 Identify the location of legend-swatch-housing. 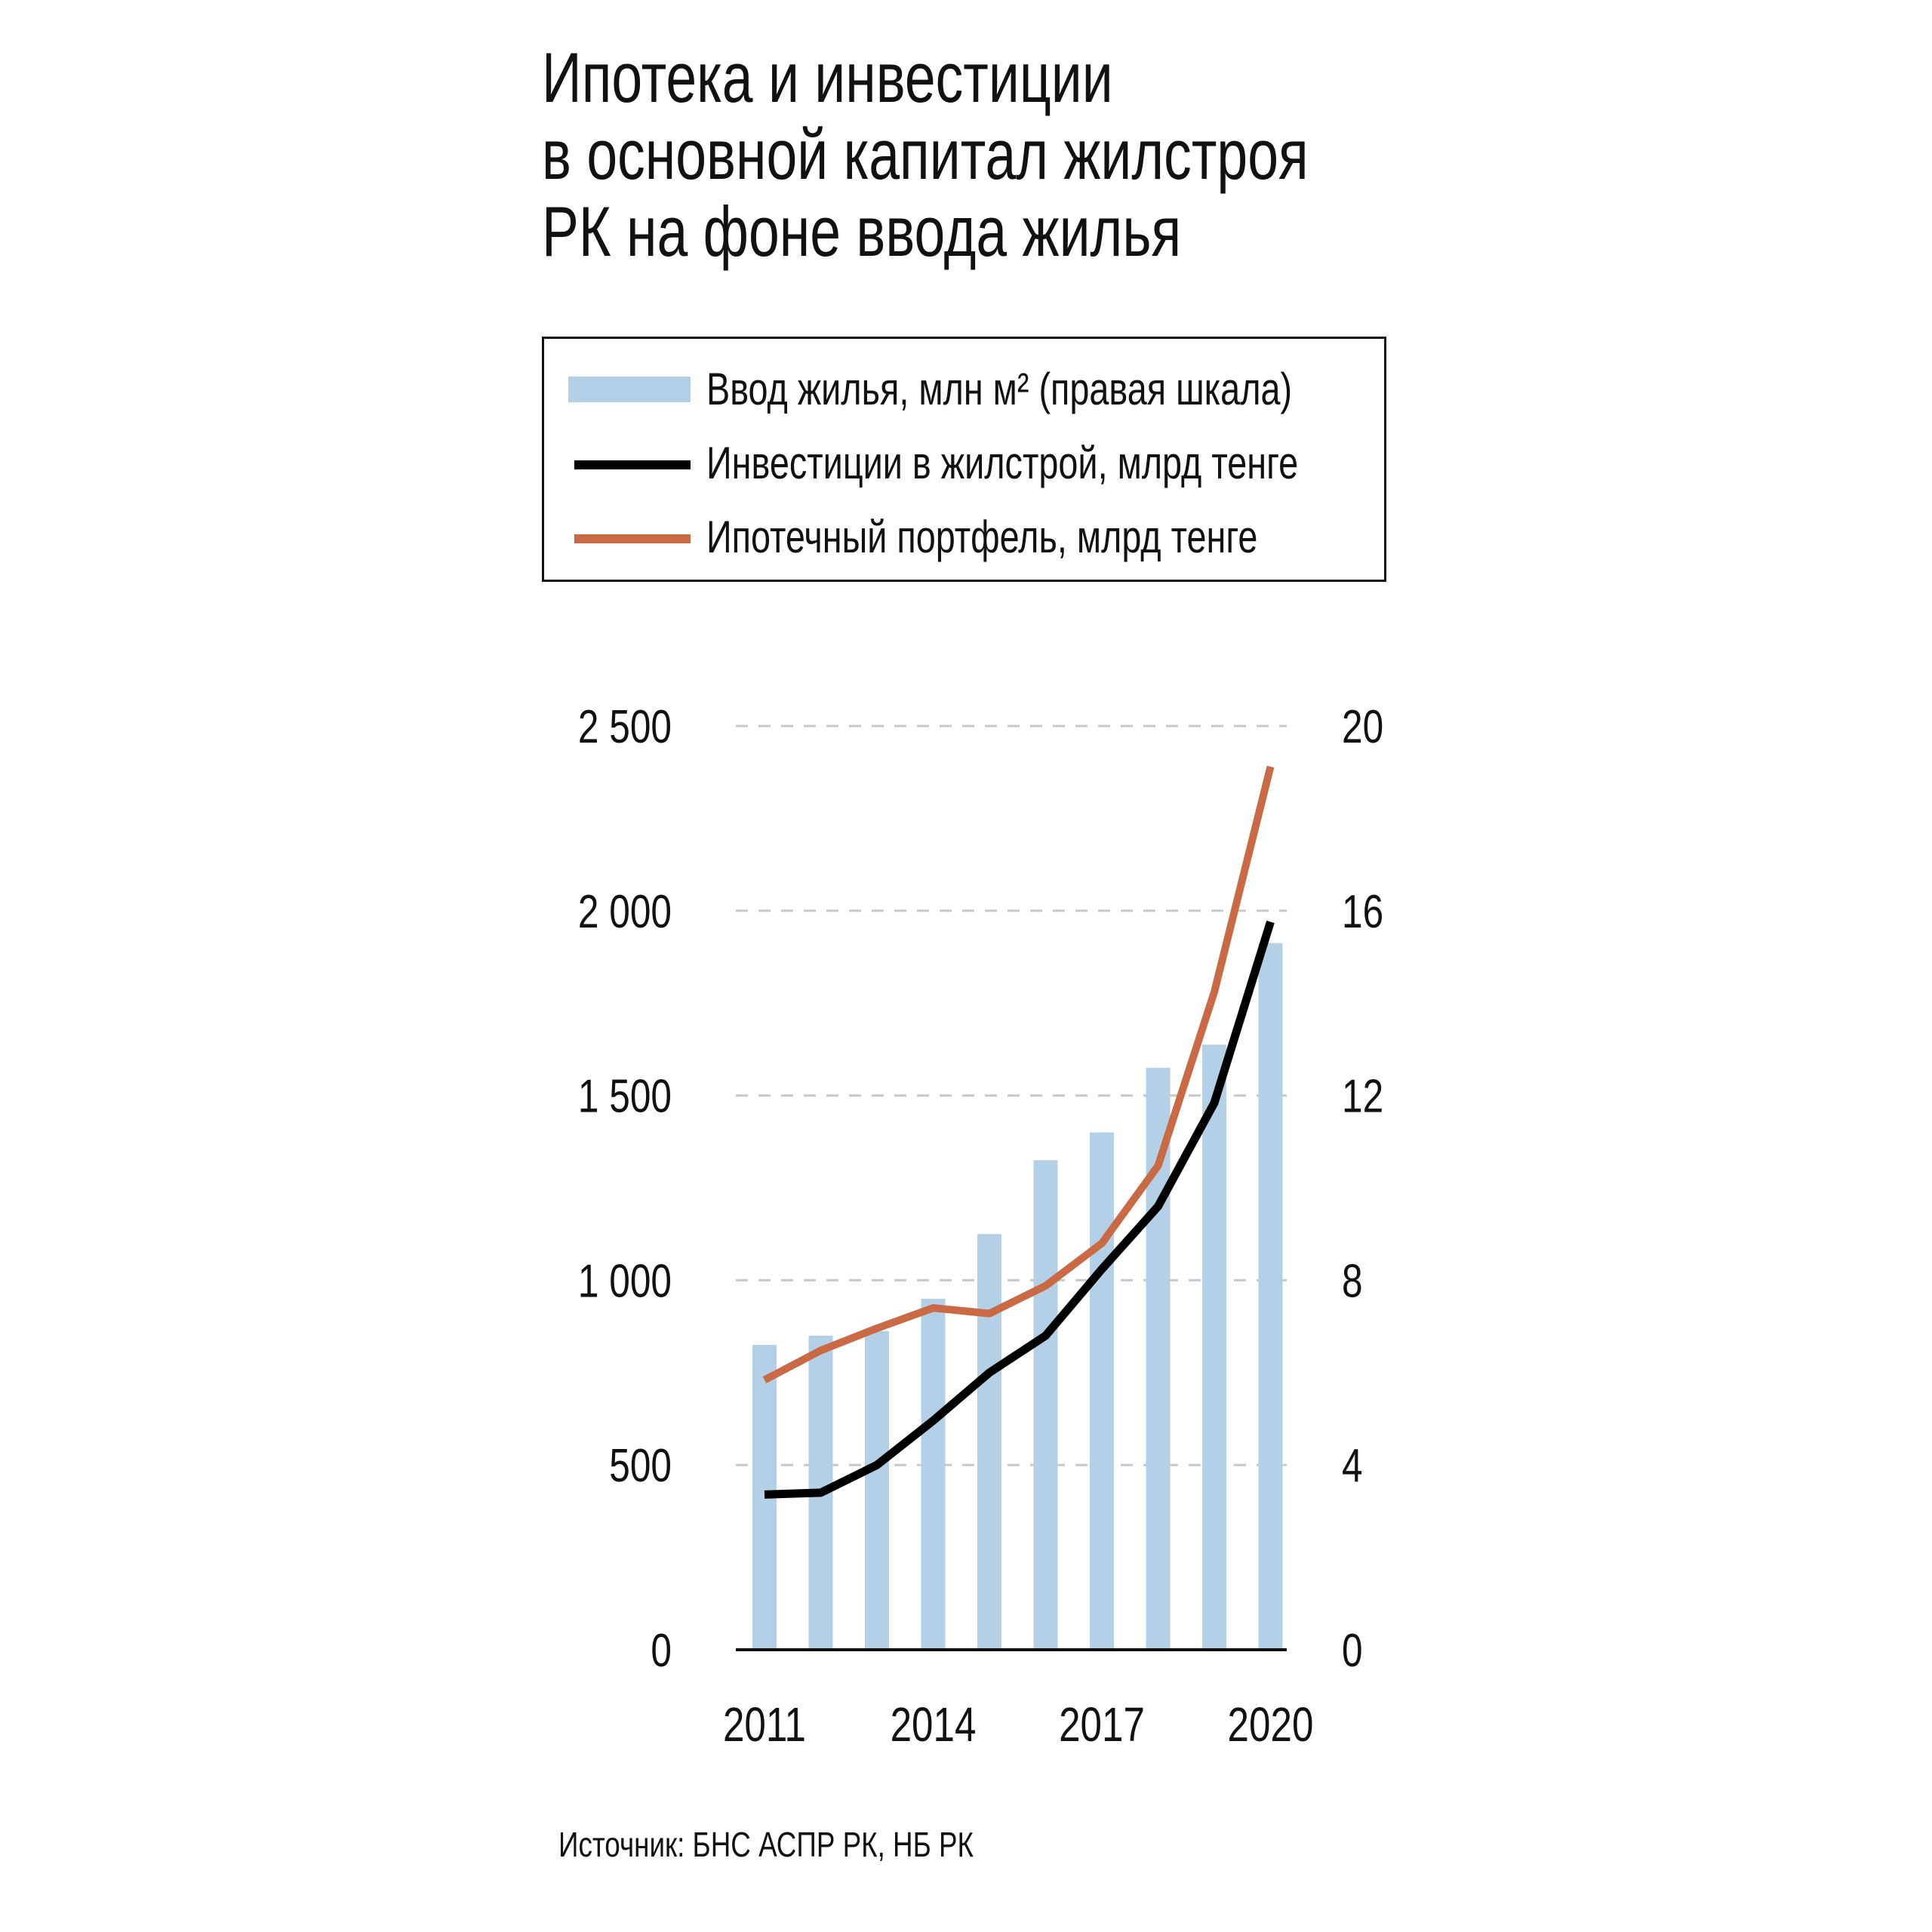
(629, 389).